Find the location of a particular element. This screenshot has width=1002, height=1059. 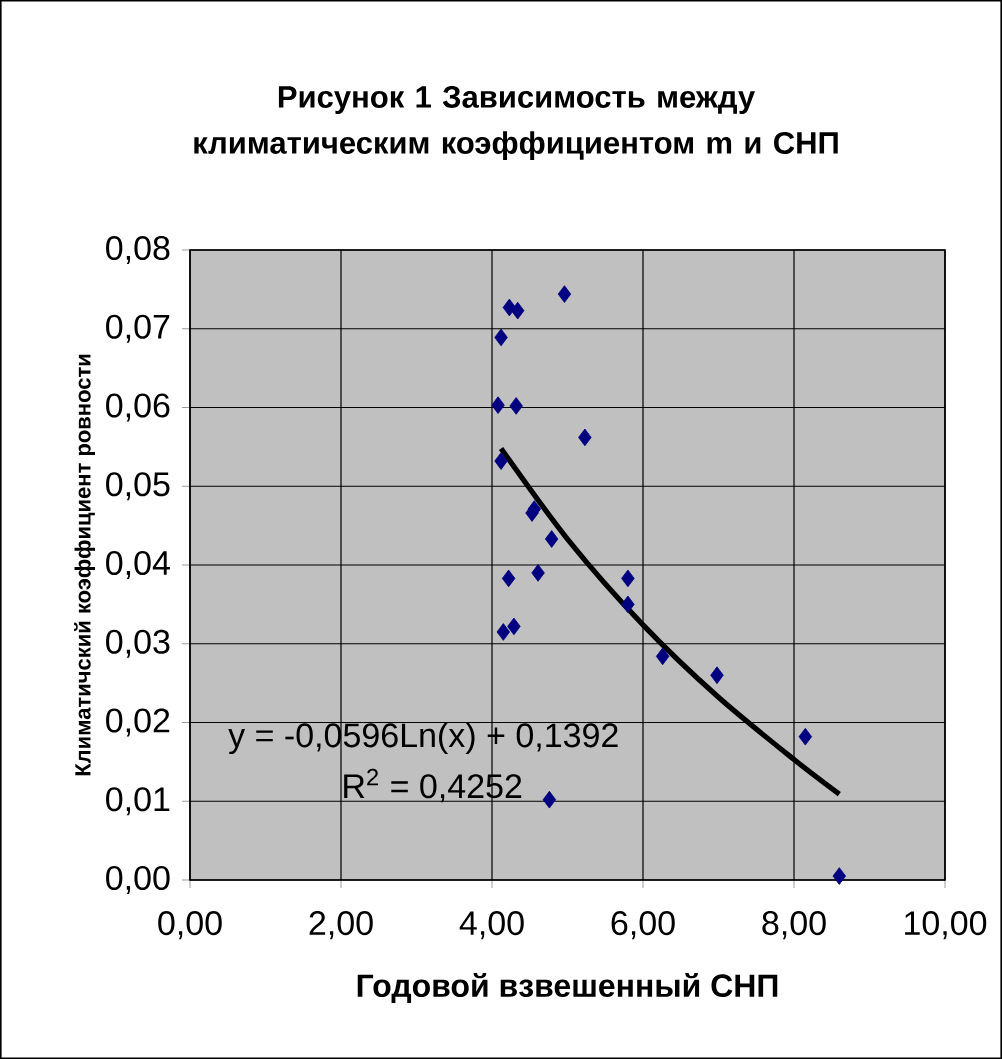

y-axis-title: Климатичский коэффициент ровности is located at coordinates (85, 565).